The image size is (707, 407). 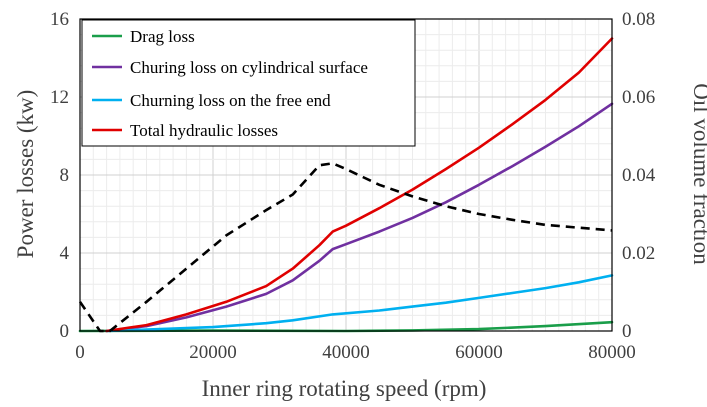 What do you see at coordinates (627, 331) in the screenshot?
I see `y2-tick-label: 0` at bounding box center [627, 331].